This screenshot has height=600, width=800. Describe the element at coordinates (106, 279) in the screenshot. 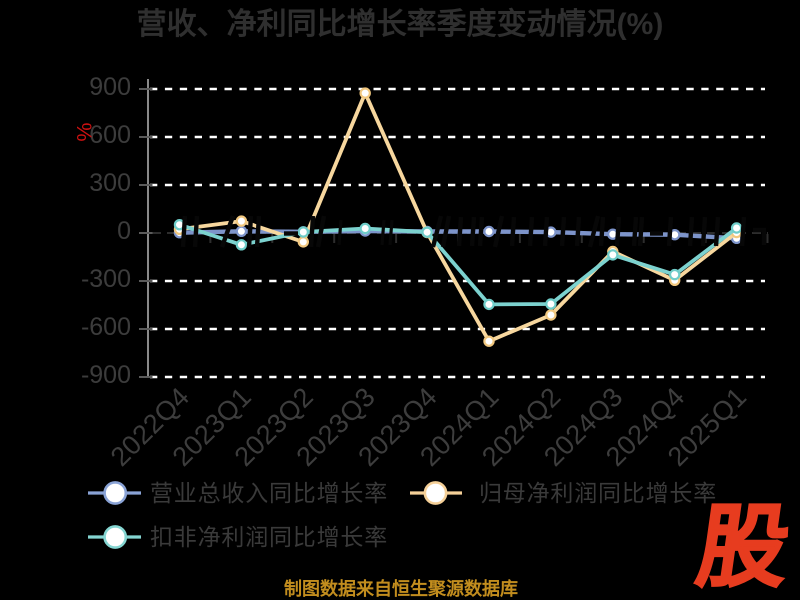

I see `svg-text: -300` at that location.